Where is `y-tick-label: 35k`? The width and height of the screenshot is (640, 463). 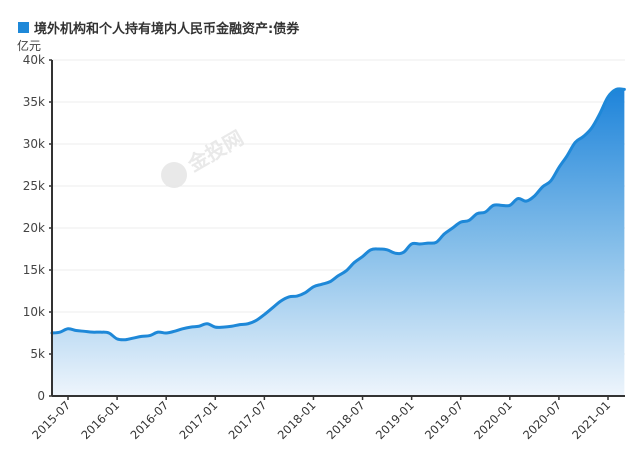
y-tick-label: 35k is located at coordinates (34, 102).